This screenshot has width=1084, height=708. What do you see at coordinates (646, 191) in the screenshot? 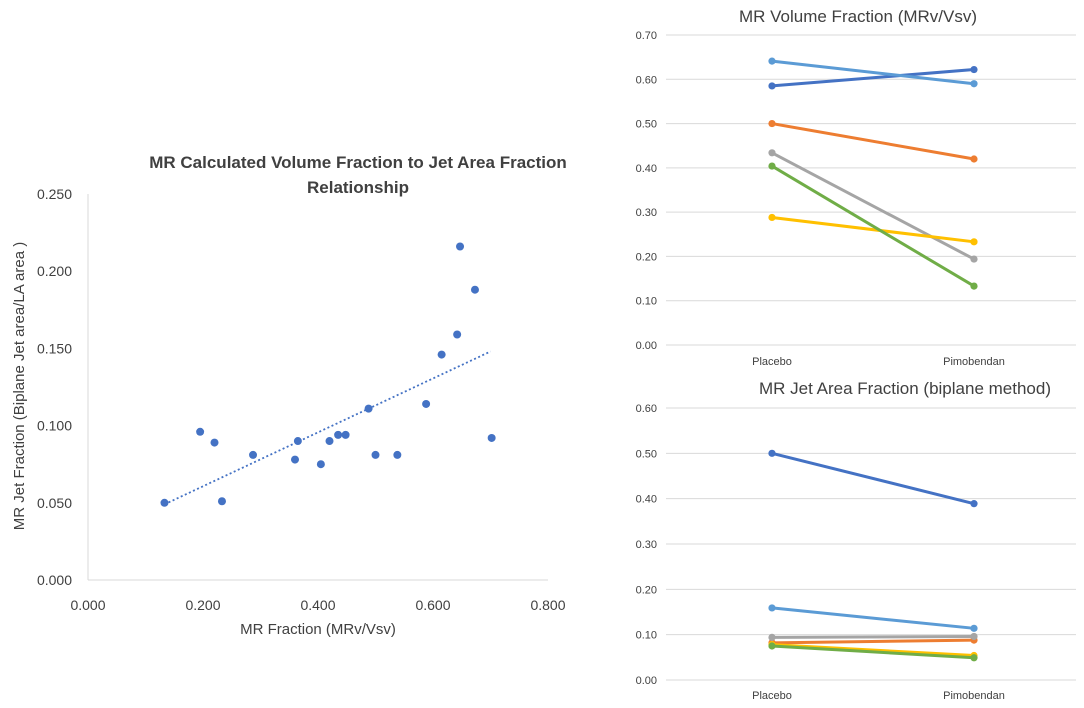
I see `volume-fraction-y-ticks: 0.00 0.10 0.20 0.30 0.40 0.50 0.60 0.70` at bounding box center [646, 191].